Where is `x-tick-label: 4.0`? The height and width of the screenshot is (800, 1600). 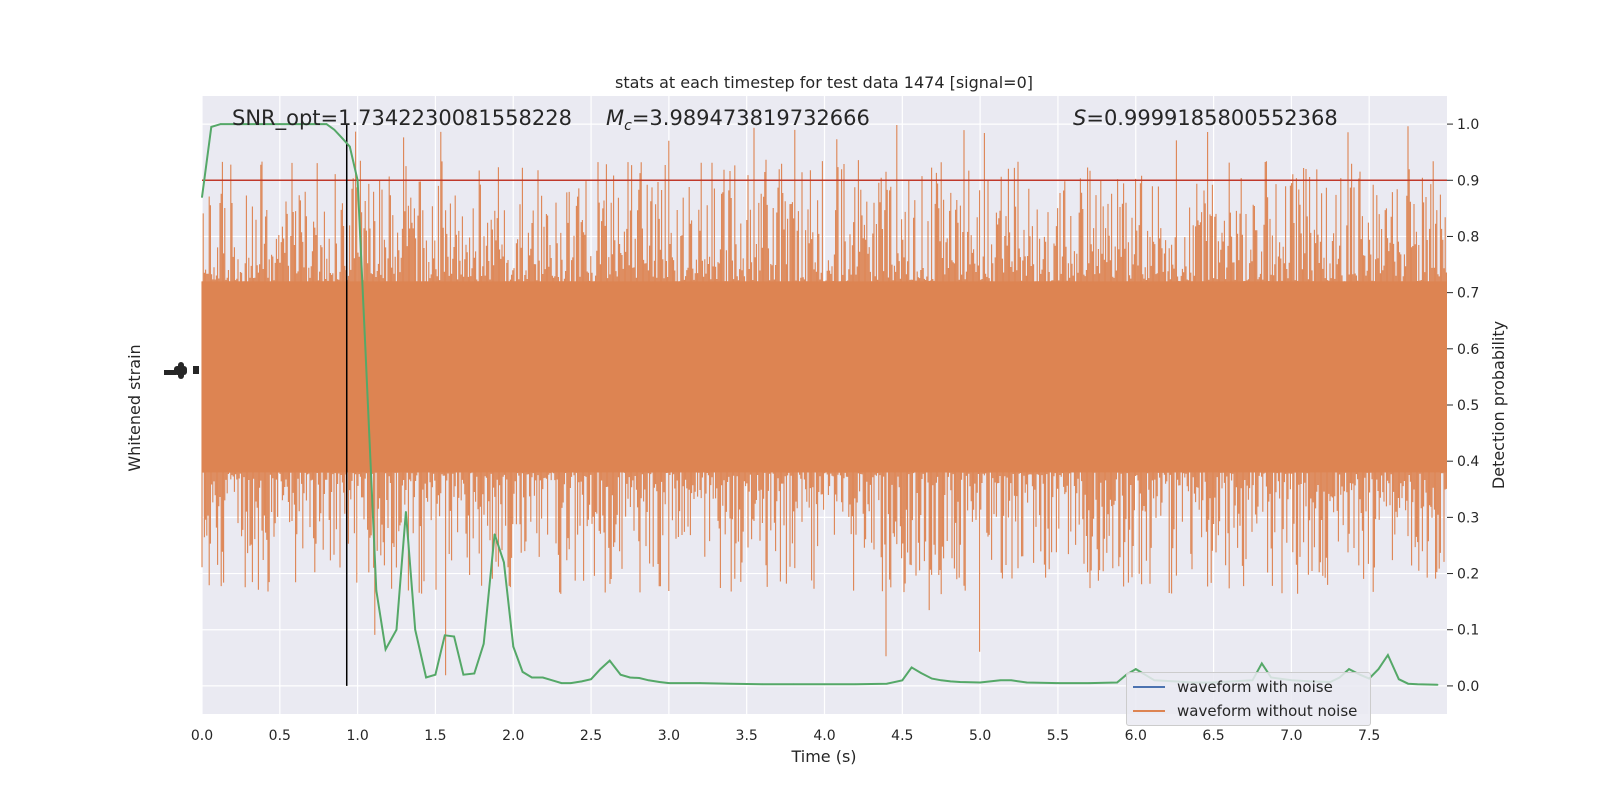 x-tick-label: 4.0 is located at coordinates (824, 736).